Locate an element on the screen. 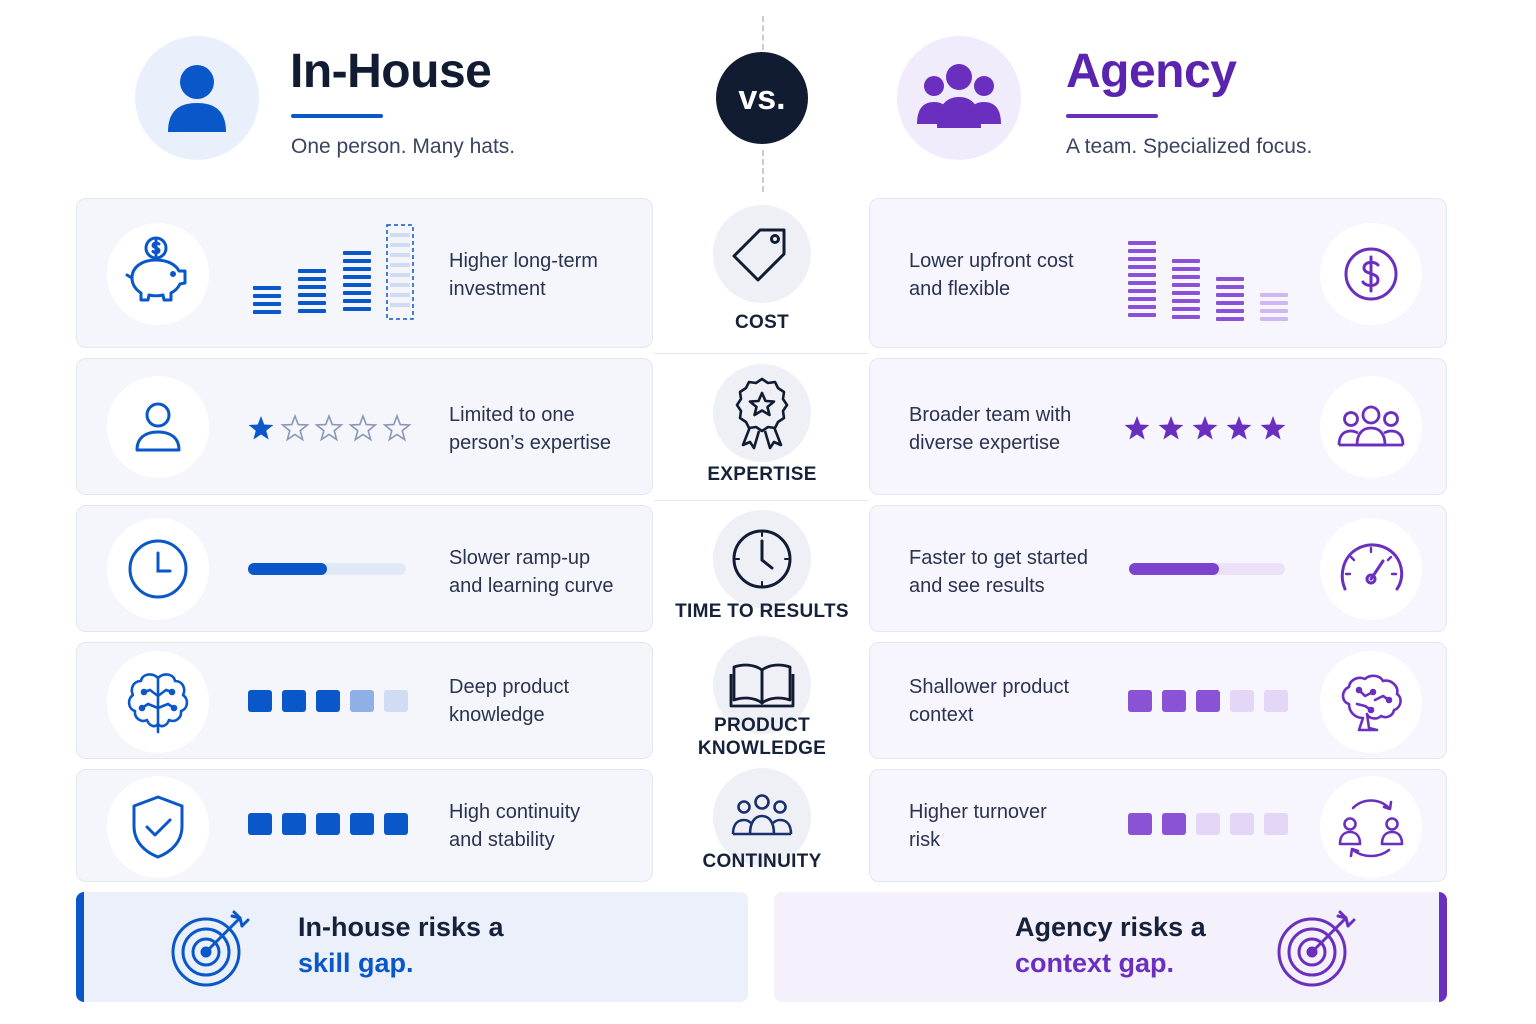 The width and height of the screenshot is (1536, 1024). agency-cost-line-1: Lower upfront cost is located at coordinates (991, 261).